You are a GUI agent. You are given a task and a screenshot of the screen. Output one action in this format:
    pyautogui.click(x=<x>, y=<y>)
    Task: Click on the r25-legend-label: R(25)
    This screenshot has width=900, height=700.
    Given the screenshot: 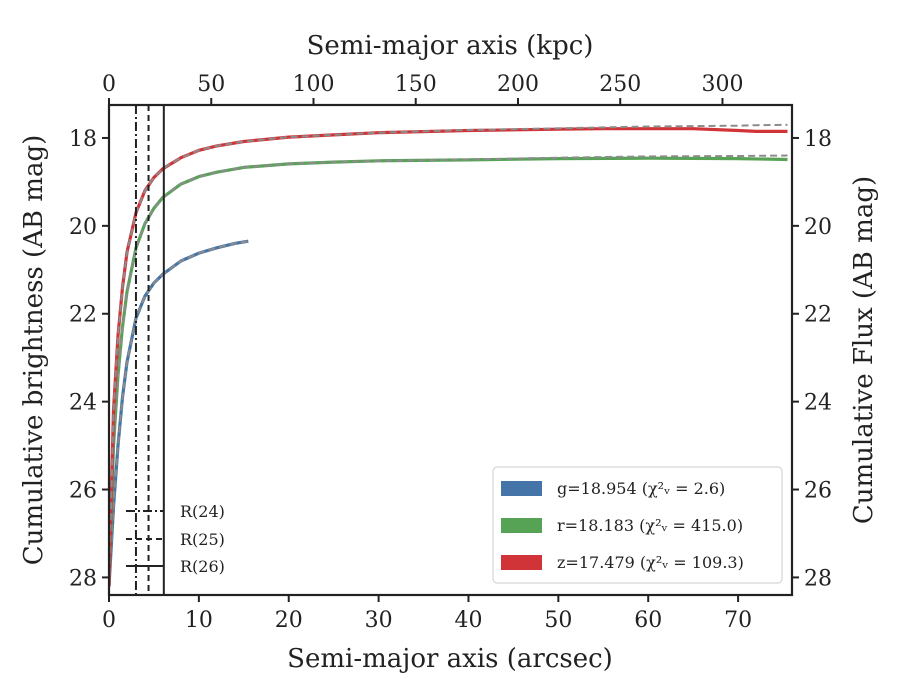 What is the action you would take?
    pyautogui.click(x=202, y=539)
    